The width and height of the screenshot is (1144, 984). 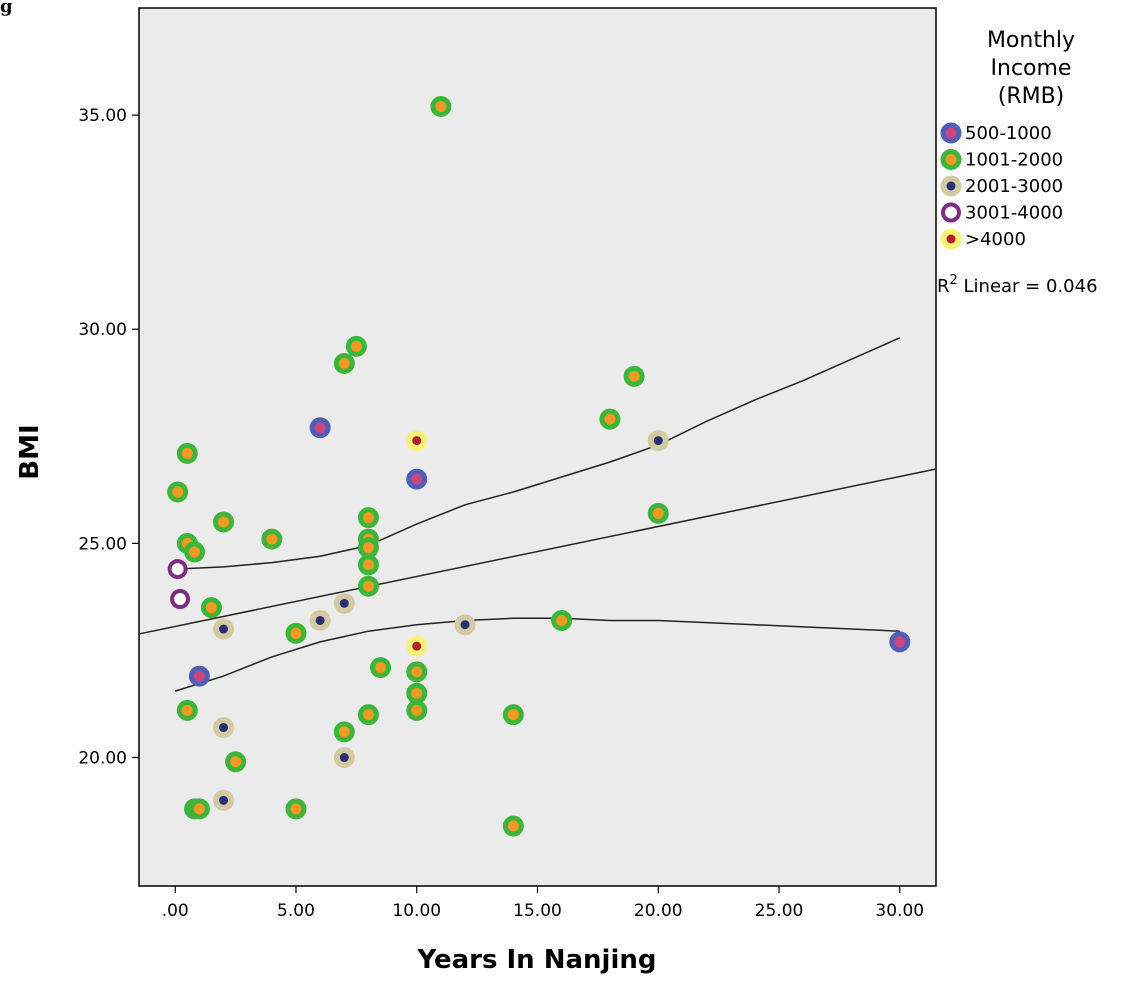 What do you see at coordinates (943, 286) in the screenshot?
I see `r-squared-prefix: R` at bounding box center [943, 286].